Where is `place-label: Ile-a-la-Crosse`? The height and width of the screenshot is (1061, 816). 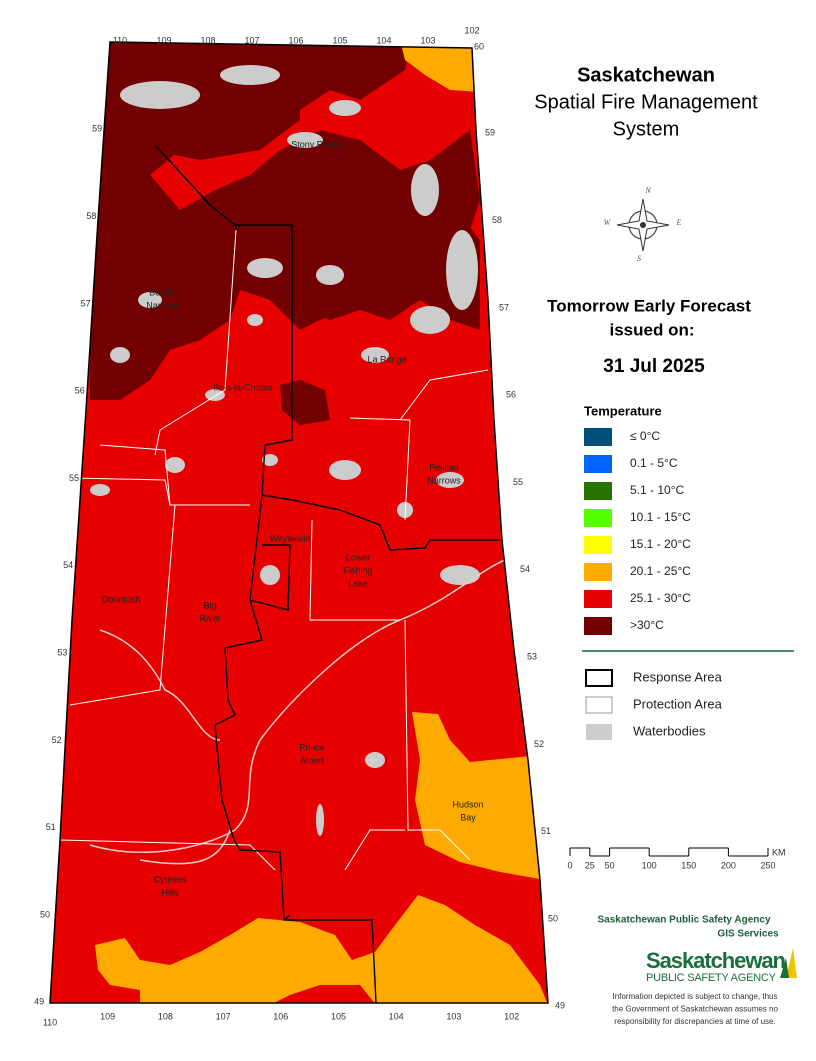 place-label: Ile-a-la-Crosse is located at coordinates (242, 387).